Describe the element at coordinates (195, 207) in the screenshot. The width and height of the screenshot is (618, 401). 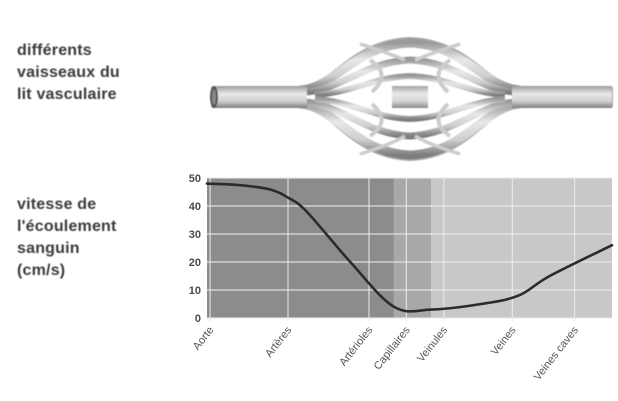
I see `y-tick-40: 40` at that location.